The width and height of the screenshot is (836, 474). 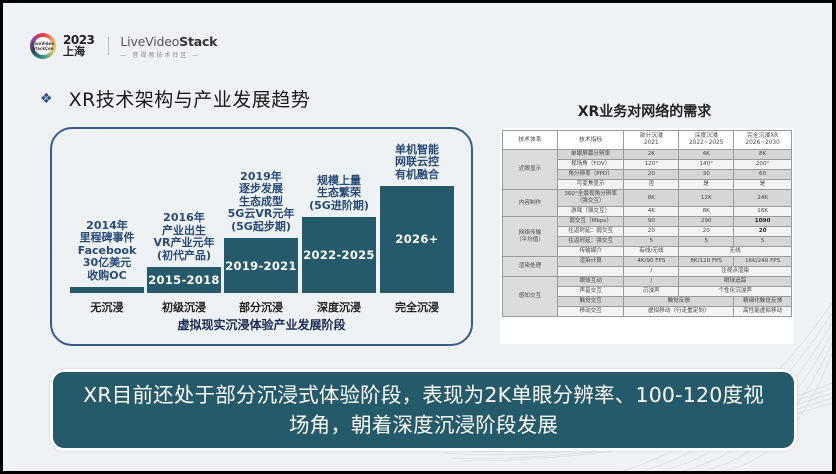 What do you see at coordinates (590, 164) in the screenshot?
I see `metric-cell: 视场角（FOV）` at bounding box center [590, 164].